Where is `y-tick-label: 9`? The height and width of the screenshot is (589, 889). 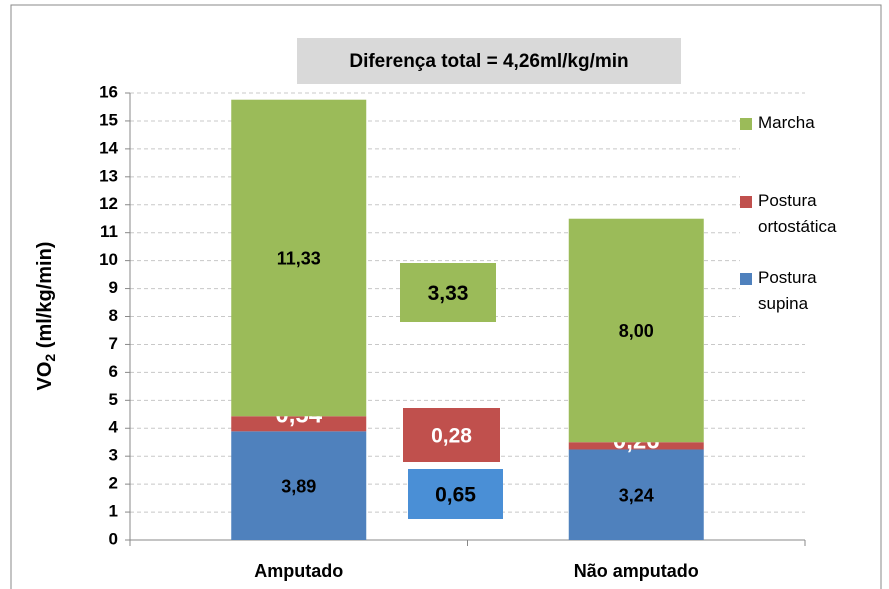
y-tick-label: 9 is located at coordinates (113, 287).